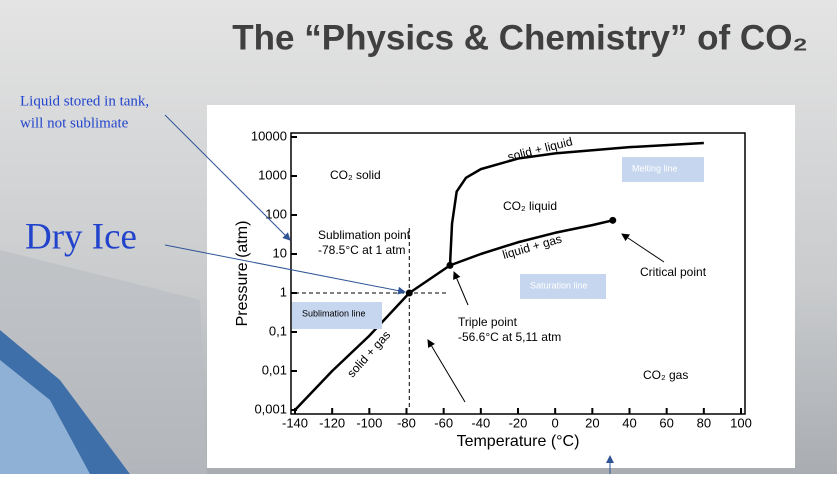 This screenshot has height=479, width=837. I want to click on x-tick-label: 100, so click(741, 422).